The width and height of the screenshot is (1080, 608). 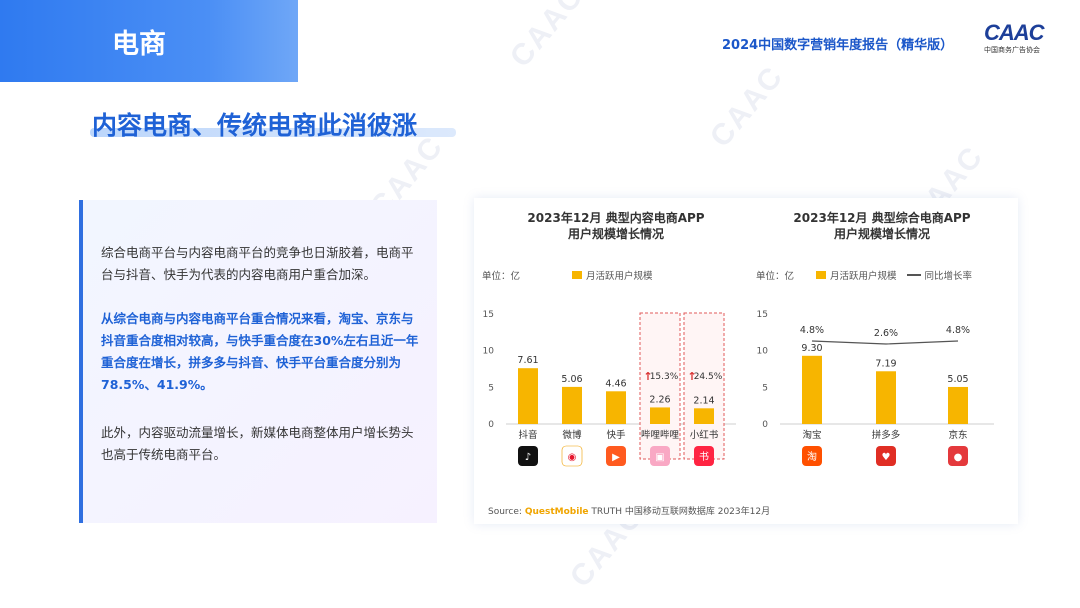 What do you see at coordinates (659, 399) in the screenshot?
I see `data-label: 2.26` at bounding box center [659, 399].